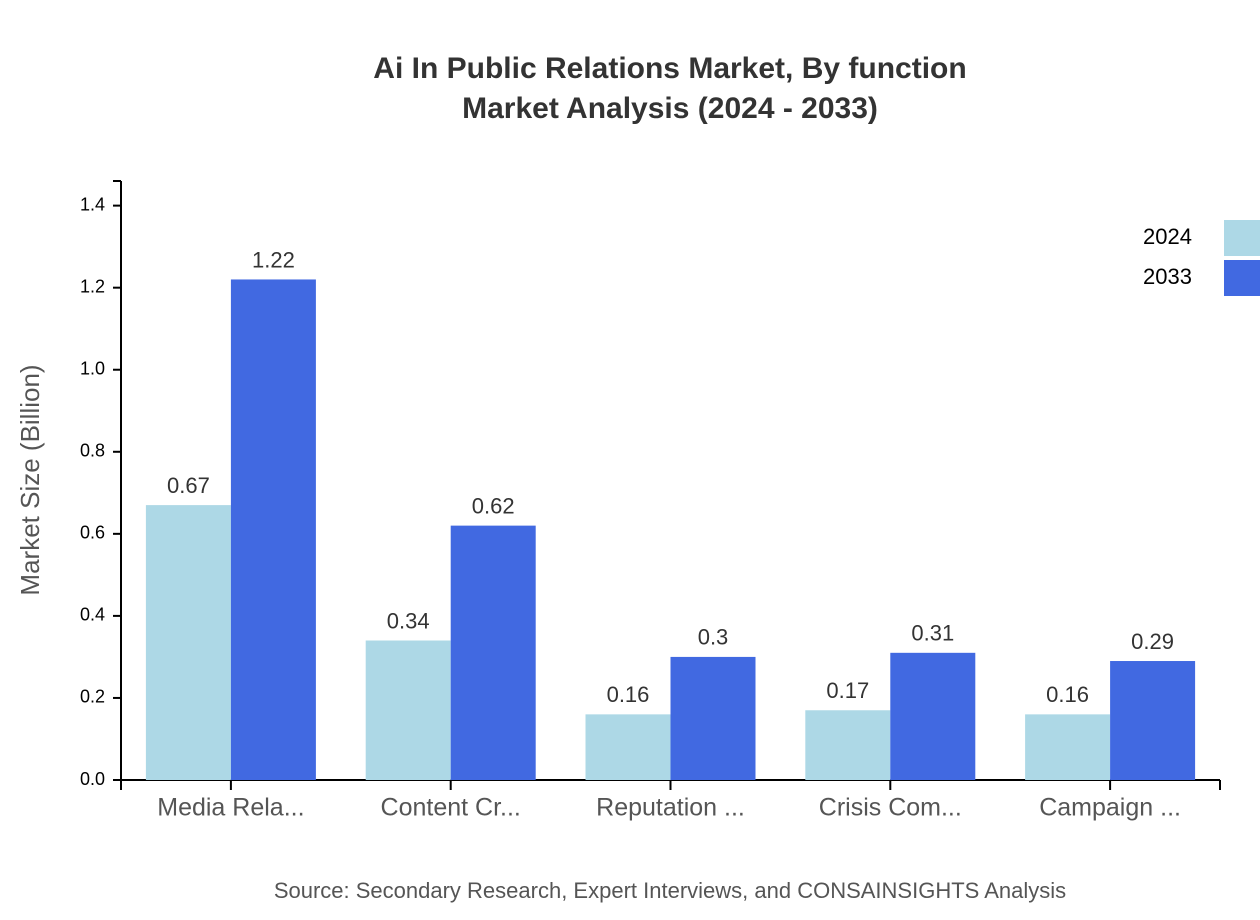 The image size is (1260, 920). What do you see at coordinates (92, 779) in the screenshot?
I see `y-tick-label: 0.0` at bounding box center [92, 779].